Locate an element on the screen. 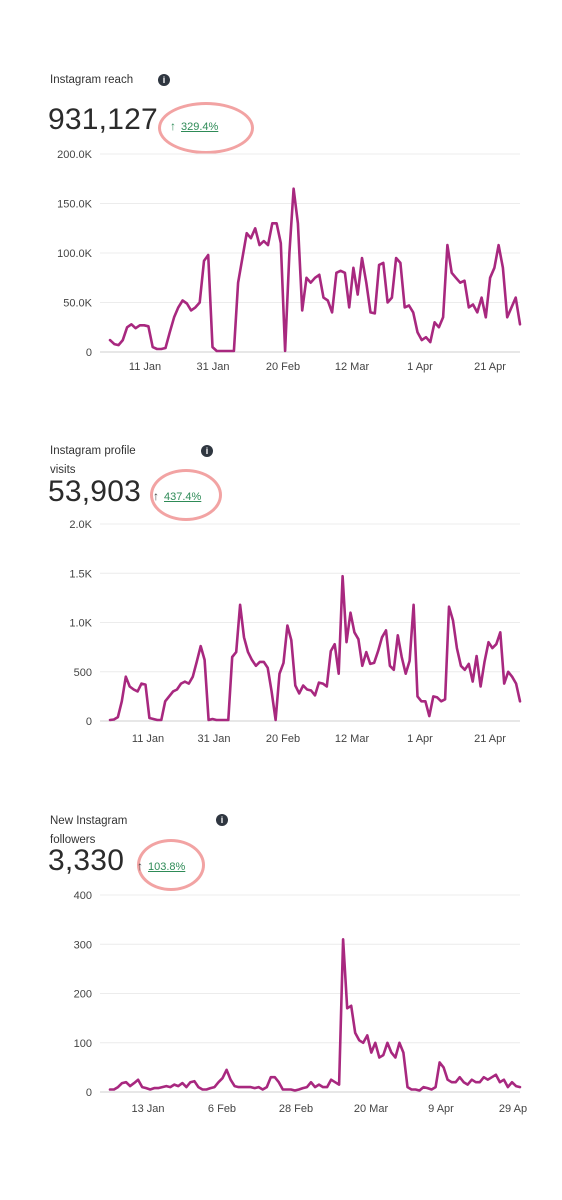 The image size is (562, 1200). y-tick-label: 100.0K is located at coordinates (75, 254).